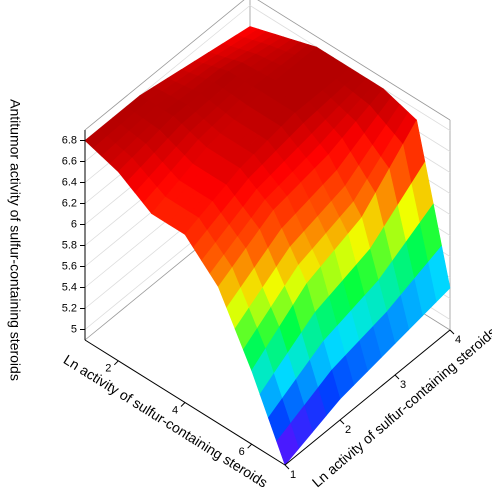  What do you see at coordinates (367, 397) in the screenshot?
I see `axis-line` at bounding box center [367, 397].